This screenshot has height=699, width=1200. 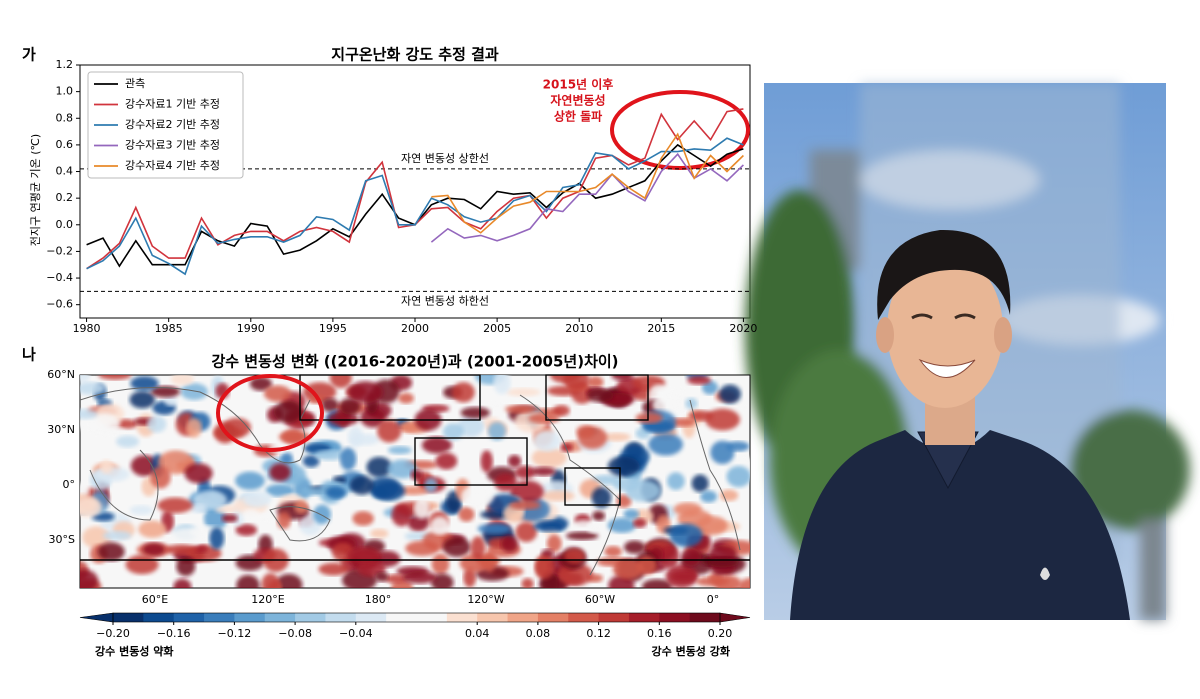 What do you see at coordinates (65, 117) in the screenshot?
I see `y-tick-label: 0.8` at bounding box center [65, 117].